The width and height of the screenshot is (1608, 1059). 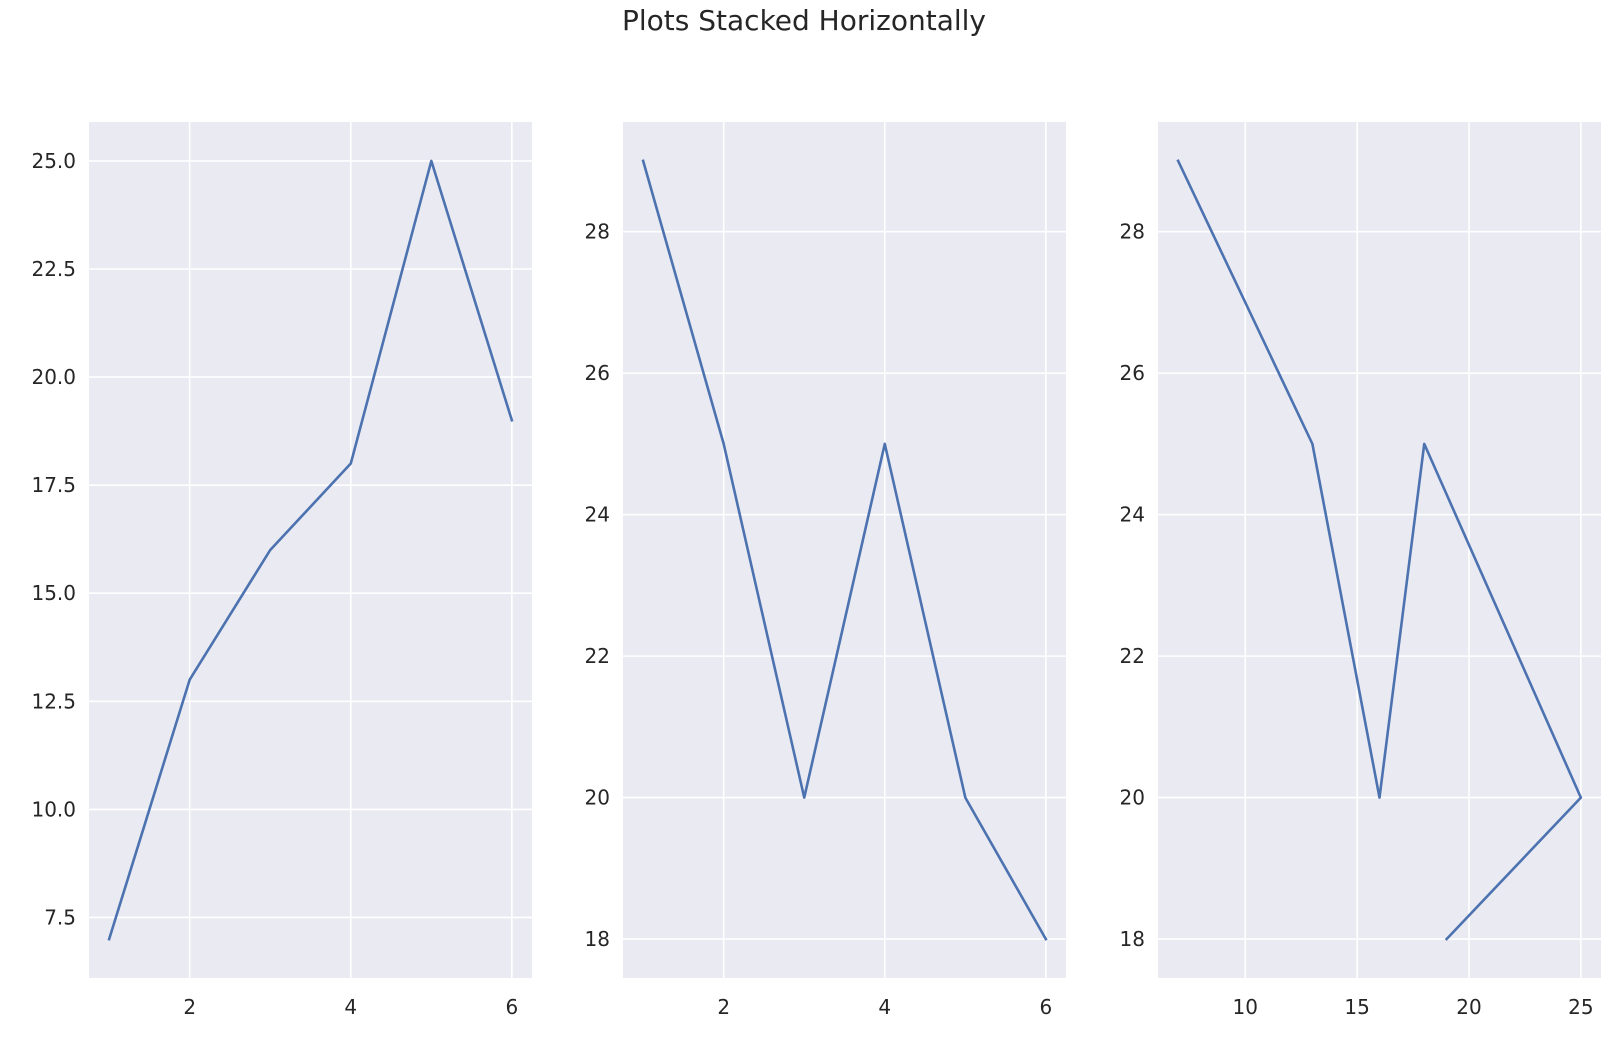 What do you see at coordinates (804, 20) in the screenshot?
I see `figure-title: Plots Stacked Horizontally` at bounding box center [804, 20].